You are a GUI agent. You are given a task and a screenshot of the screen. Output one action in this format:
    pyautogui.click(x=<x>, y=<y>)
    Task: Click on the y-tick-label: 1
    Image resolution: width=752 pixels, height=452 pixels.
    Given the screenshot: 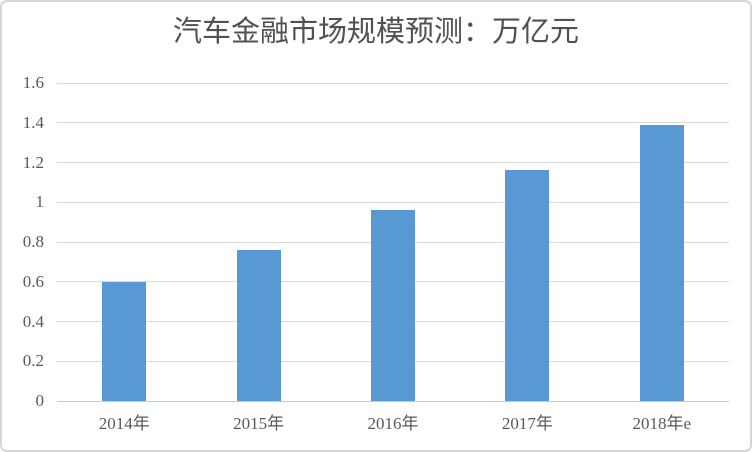 What is the action you would take?
    pyautogui.click(x=40, y=202)
    